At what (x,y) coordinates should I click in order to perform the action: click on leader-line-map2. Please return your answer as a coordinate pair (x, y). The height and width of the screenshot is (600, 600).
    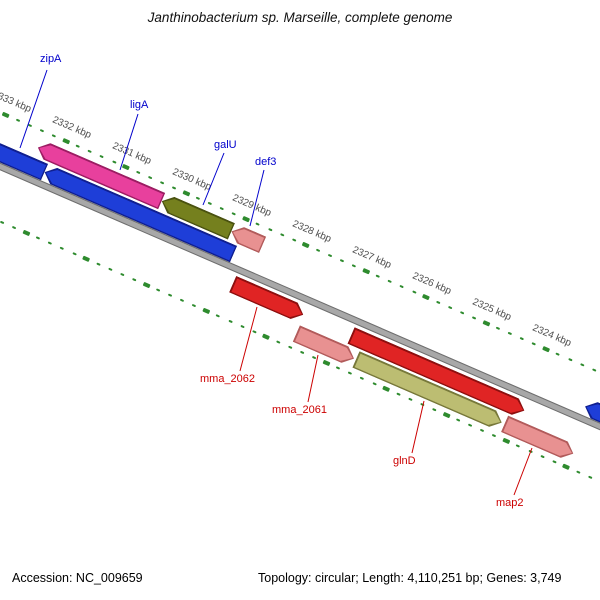
    Looking at the image, I should click on (523, 471).